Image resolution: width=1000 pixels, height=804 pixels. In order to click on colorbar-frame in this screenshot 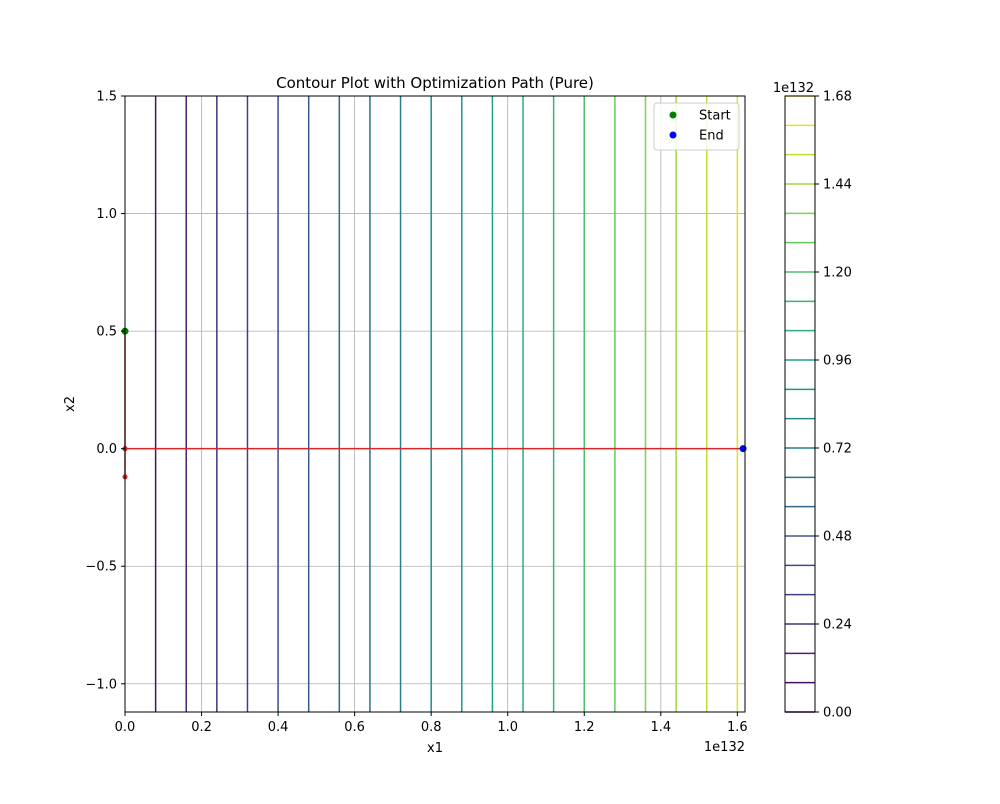, I will do `click(800, 404)`.